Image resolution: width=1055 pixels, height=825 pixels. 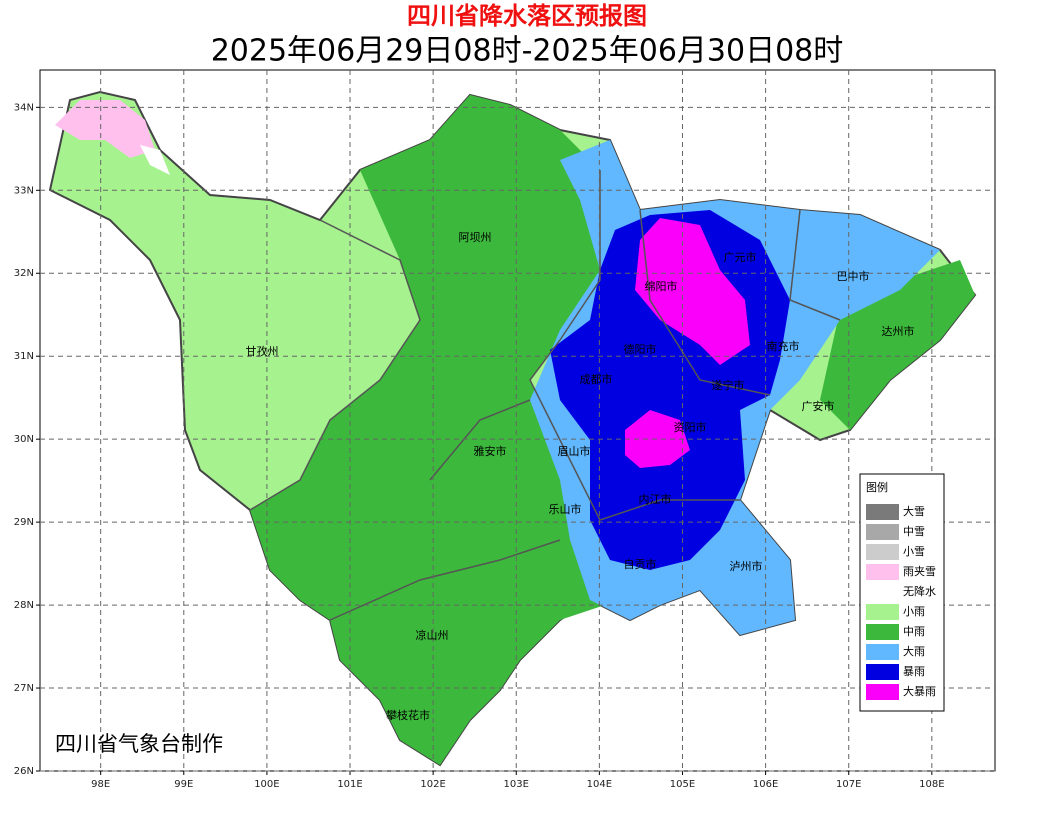 I want to click on y-tick-label: 29N, so click(x=24, y=522).